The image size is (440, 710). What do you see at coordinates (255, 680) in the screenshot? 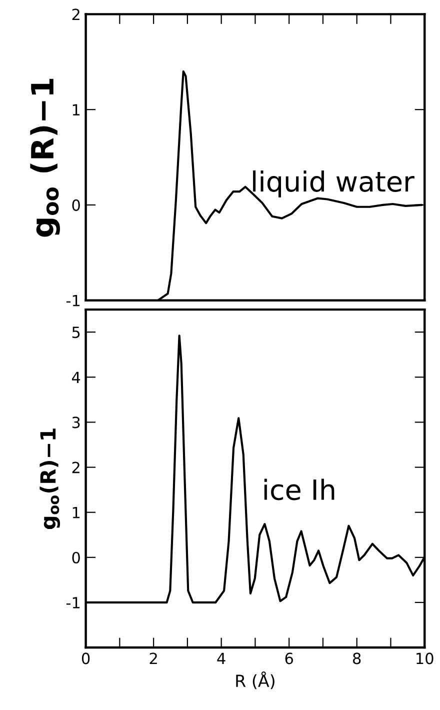
I see `x-axis-title: R (Å)` at bounding box center [255, 680].